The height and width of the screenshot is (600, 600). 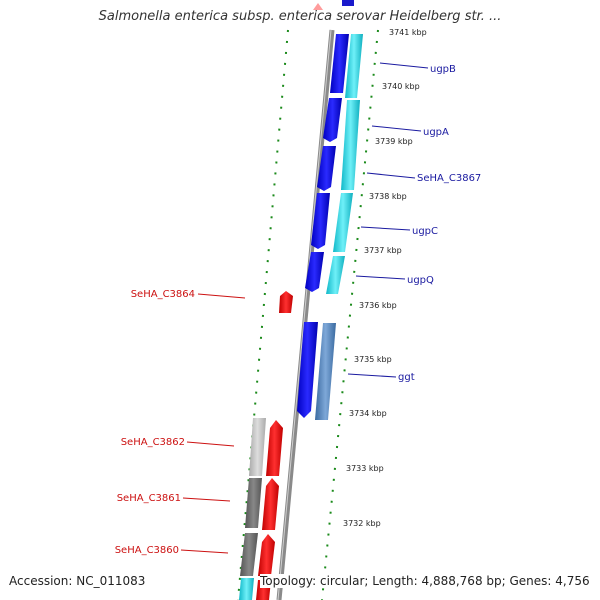 I want to click on cds-SeHA_C3864, so click(x=286, y=302).